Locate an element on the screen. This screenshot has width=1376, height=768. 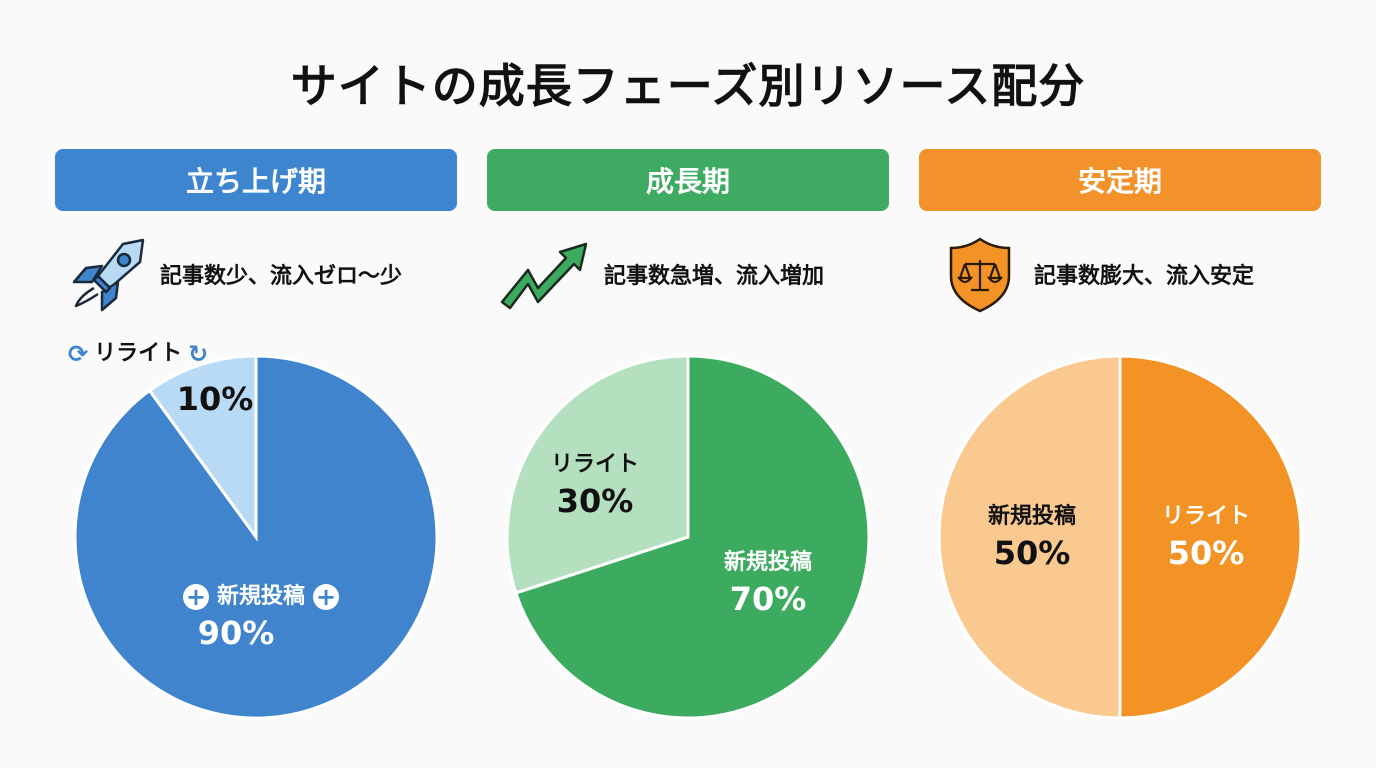
pie3-slice-minor is located at coordinates (1029, 537).